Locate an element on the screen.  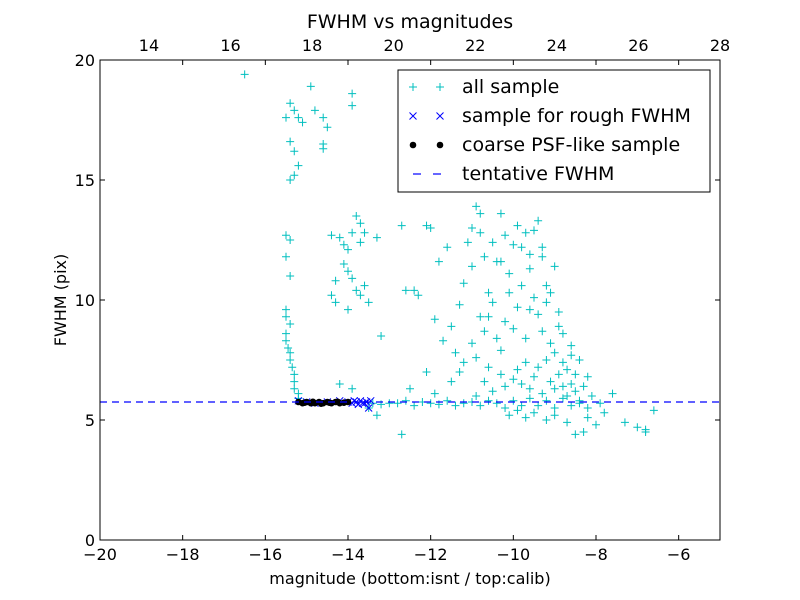
top-x-tick-label: 26 is located at coordinates (638, 45).